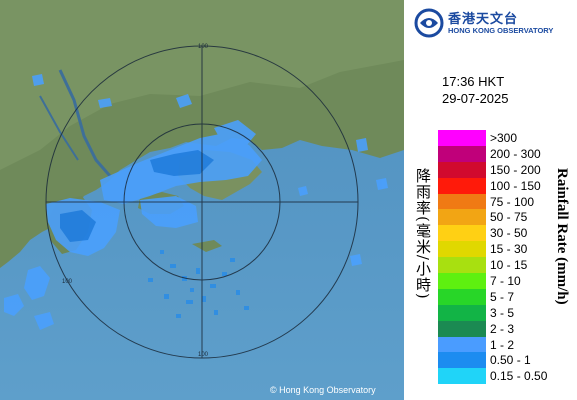 This screenshot has width=577, height=400. What do you see at coordinates (501, 30) in the screenshot?
I see `observatory-name-en: HONG KONG OBSERVATORY` at bounding box center [501, 30].